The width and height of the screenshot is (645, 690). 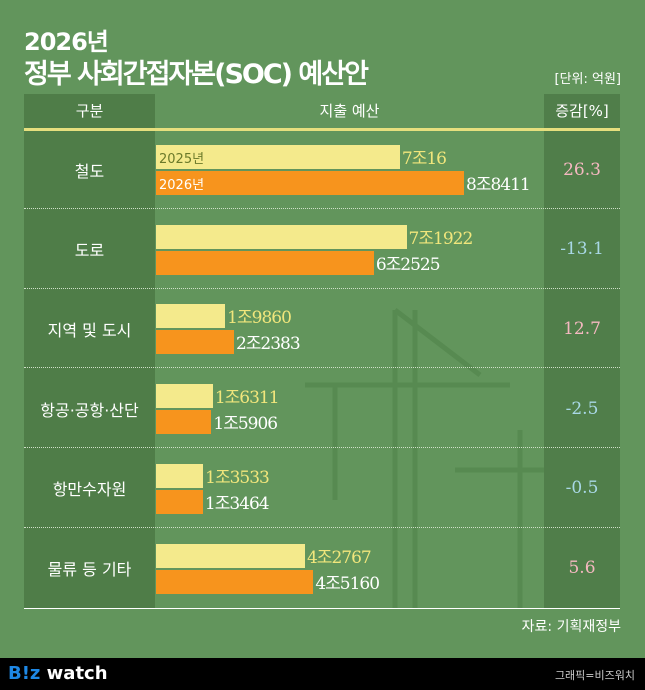 What do you see at coordinates (594, 675) in the screenshot?
I see `graphic-credit: 그래픽=비즈워치` at bounding box center [594, 675].